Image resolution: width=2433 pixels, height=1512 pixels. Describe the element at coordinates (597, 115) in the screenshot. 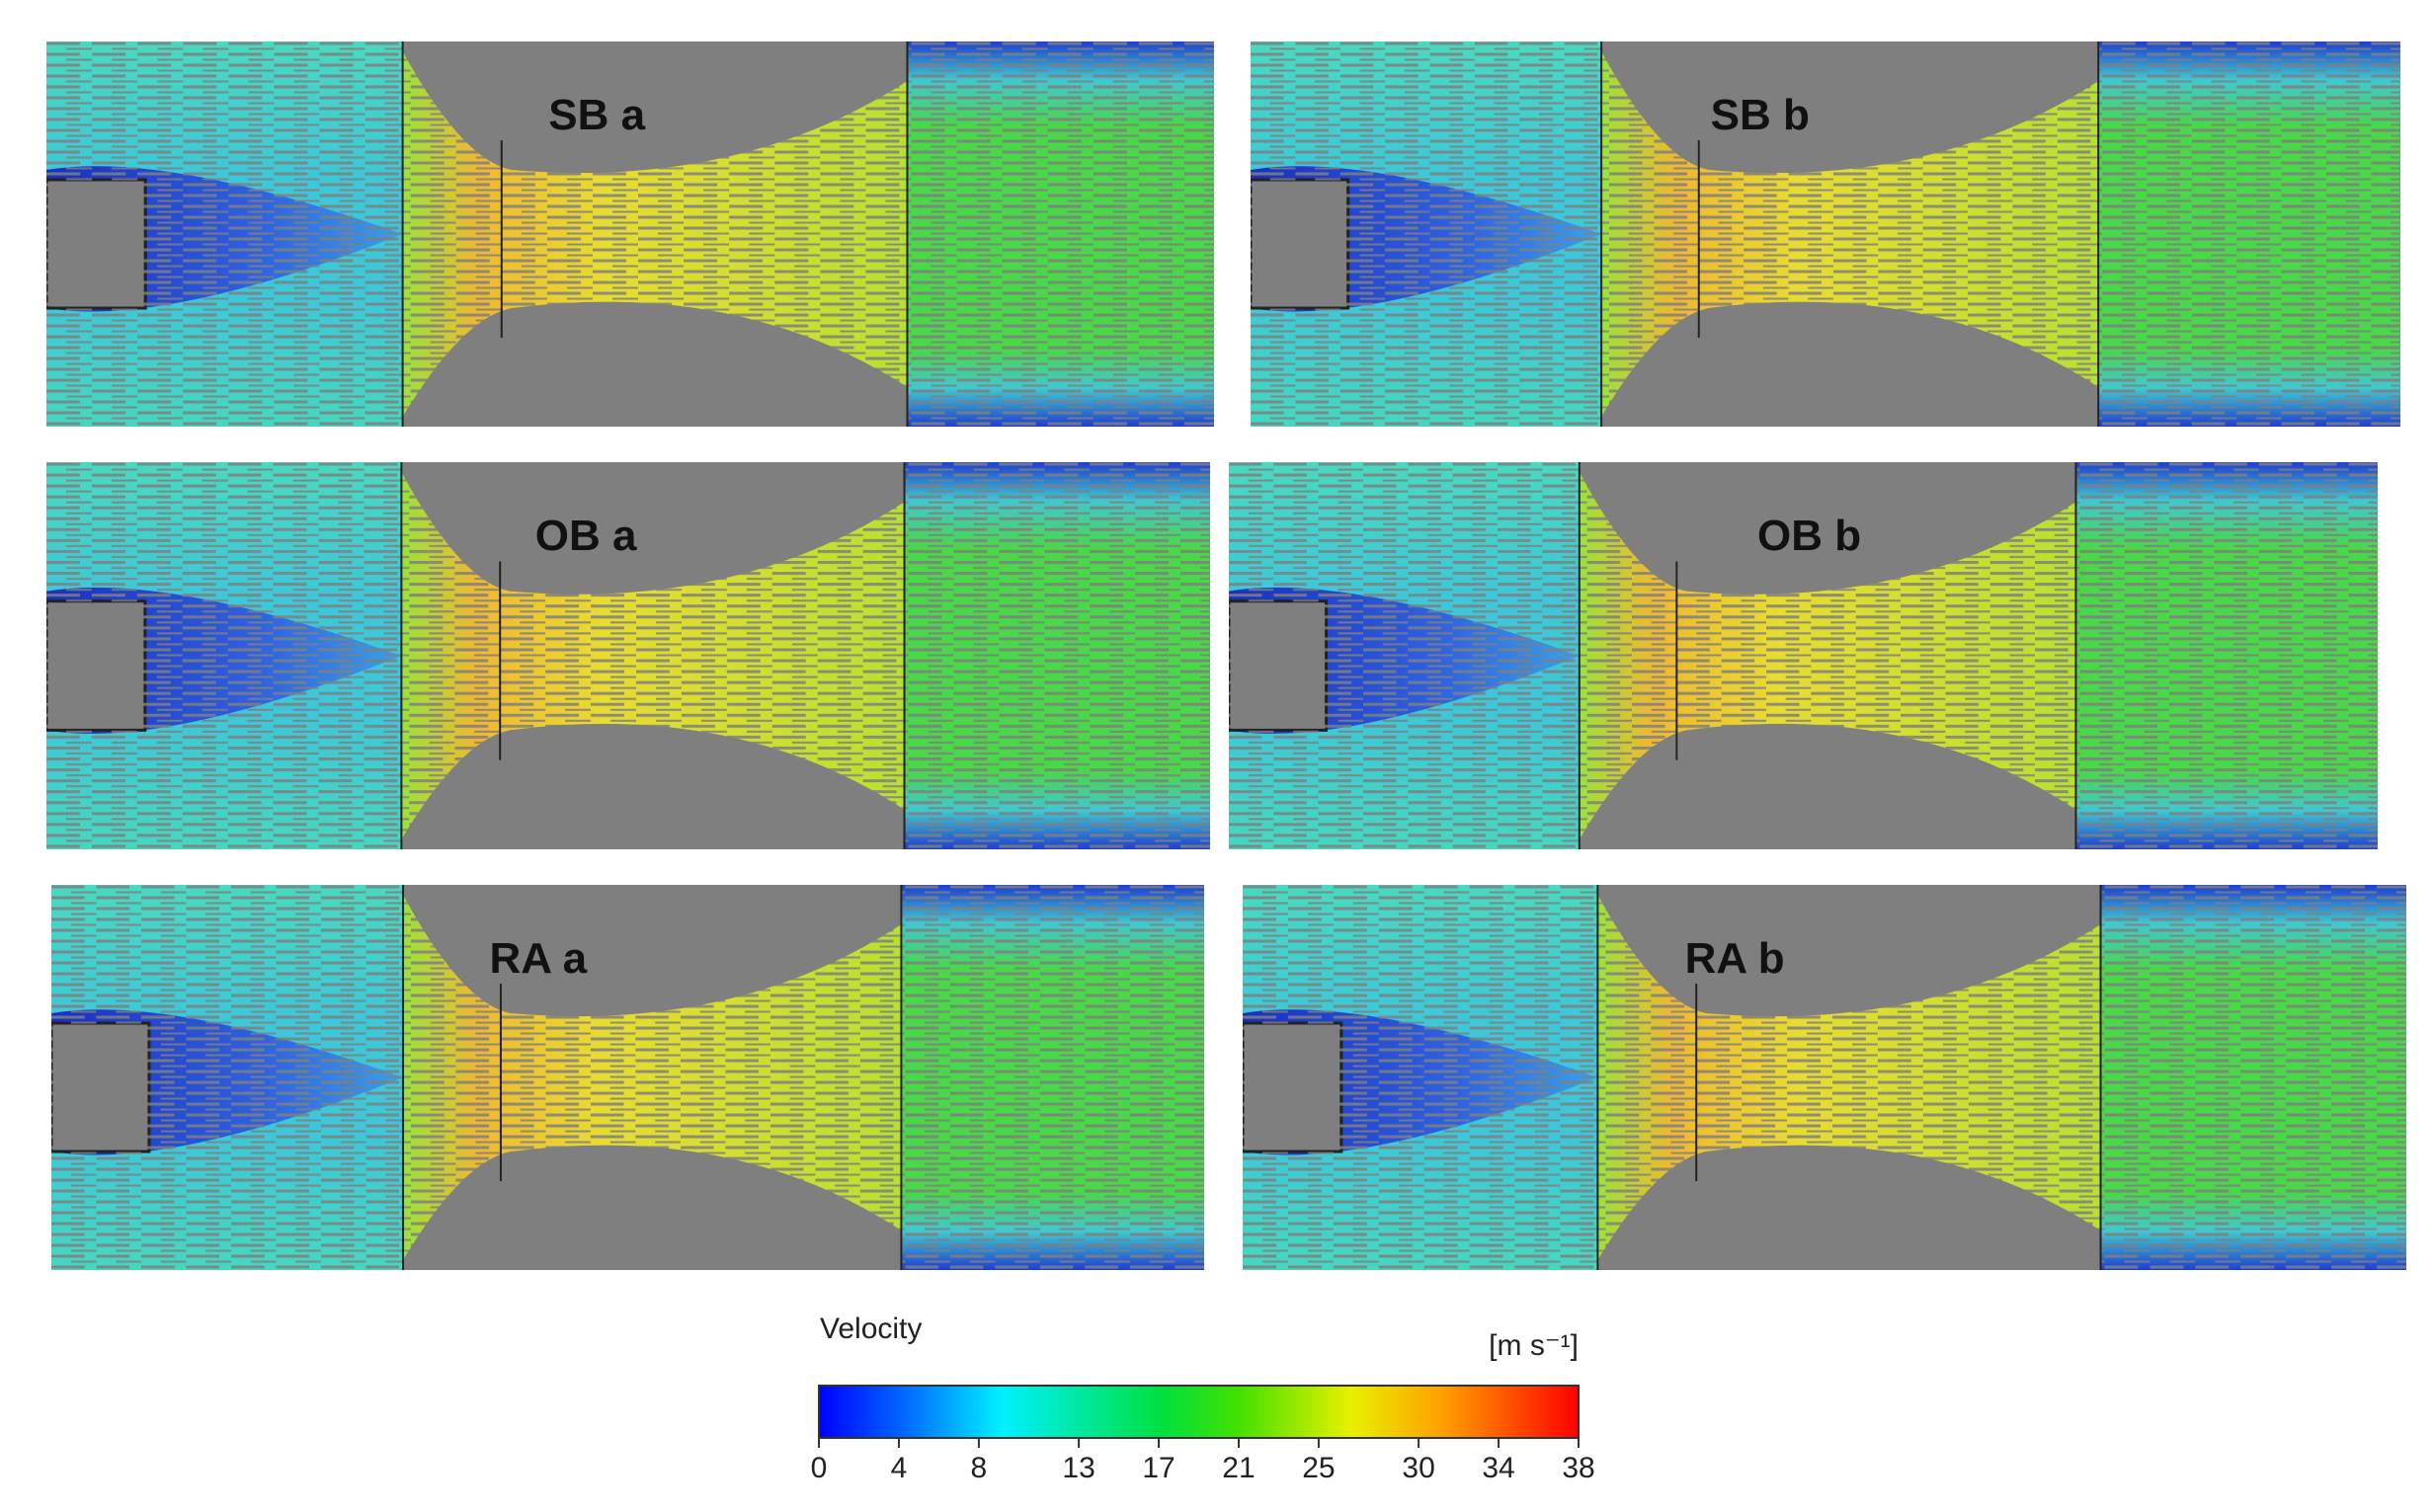

I see `panel-label: SB a` at that location.